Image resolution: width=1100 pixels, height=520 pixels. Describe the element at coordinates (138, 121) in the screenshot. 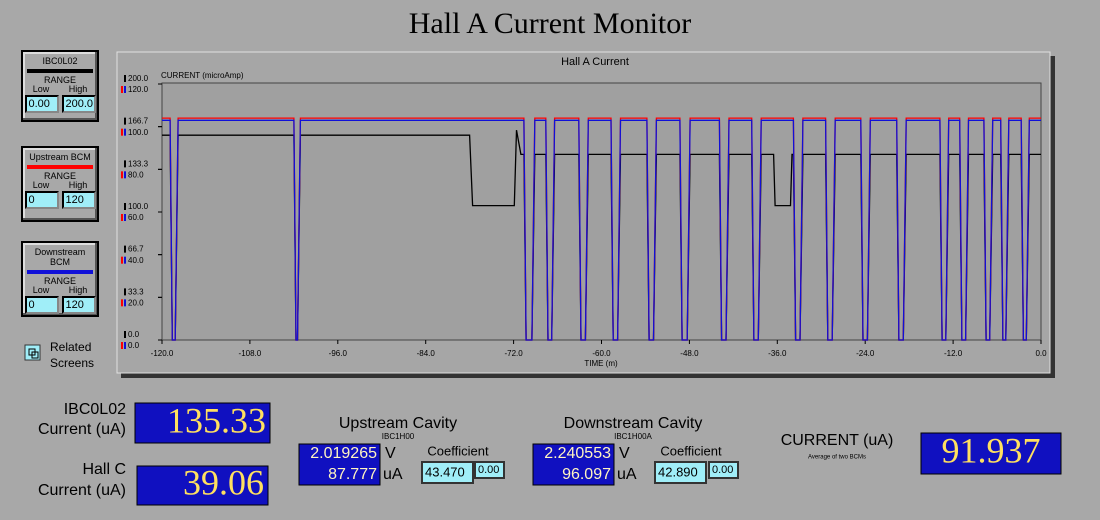

I see `y2-tick-label: 166.7` at that location.